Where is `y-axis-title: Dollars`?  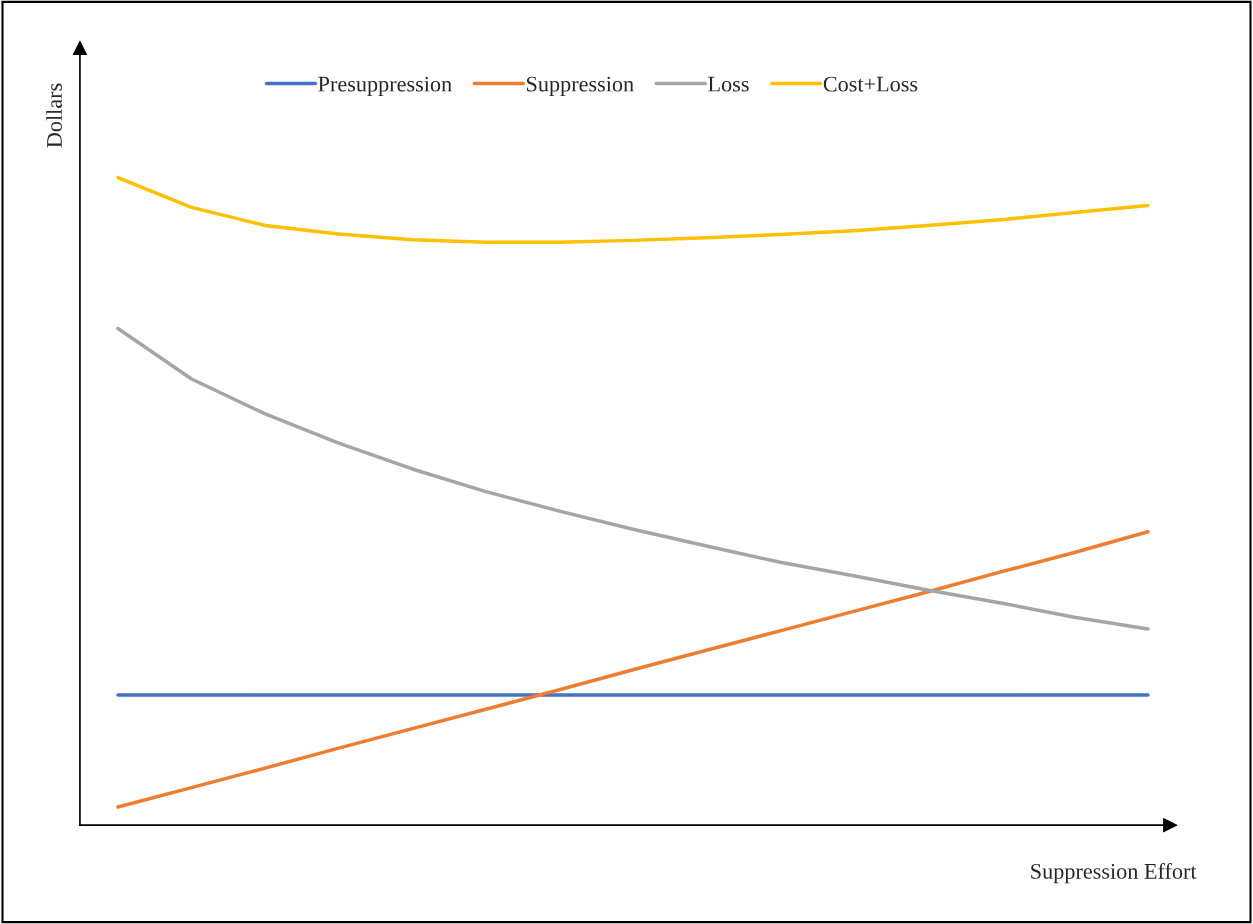 y-axis-title: Dollars is located at coordinates (54, 115).